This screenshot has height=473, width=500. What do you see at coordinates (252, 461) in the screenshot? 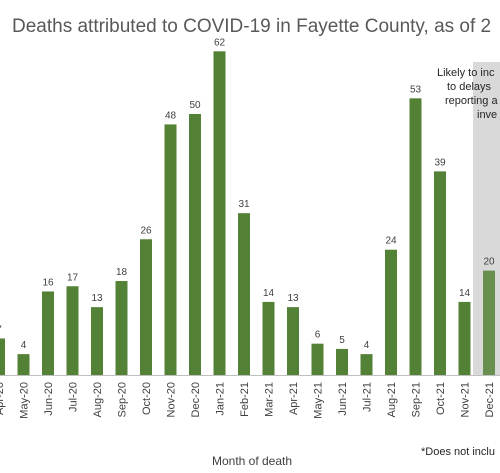
I see `x-axis-title: Month of death` at bounding box center [252, 461].